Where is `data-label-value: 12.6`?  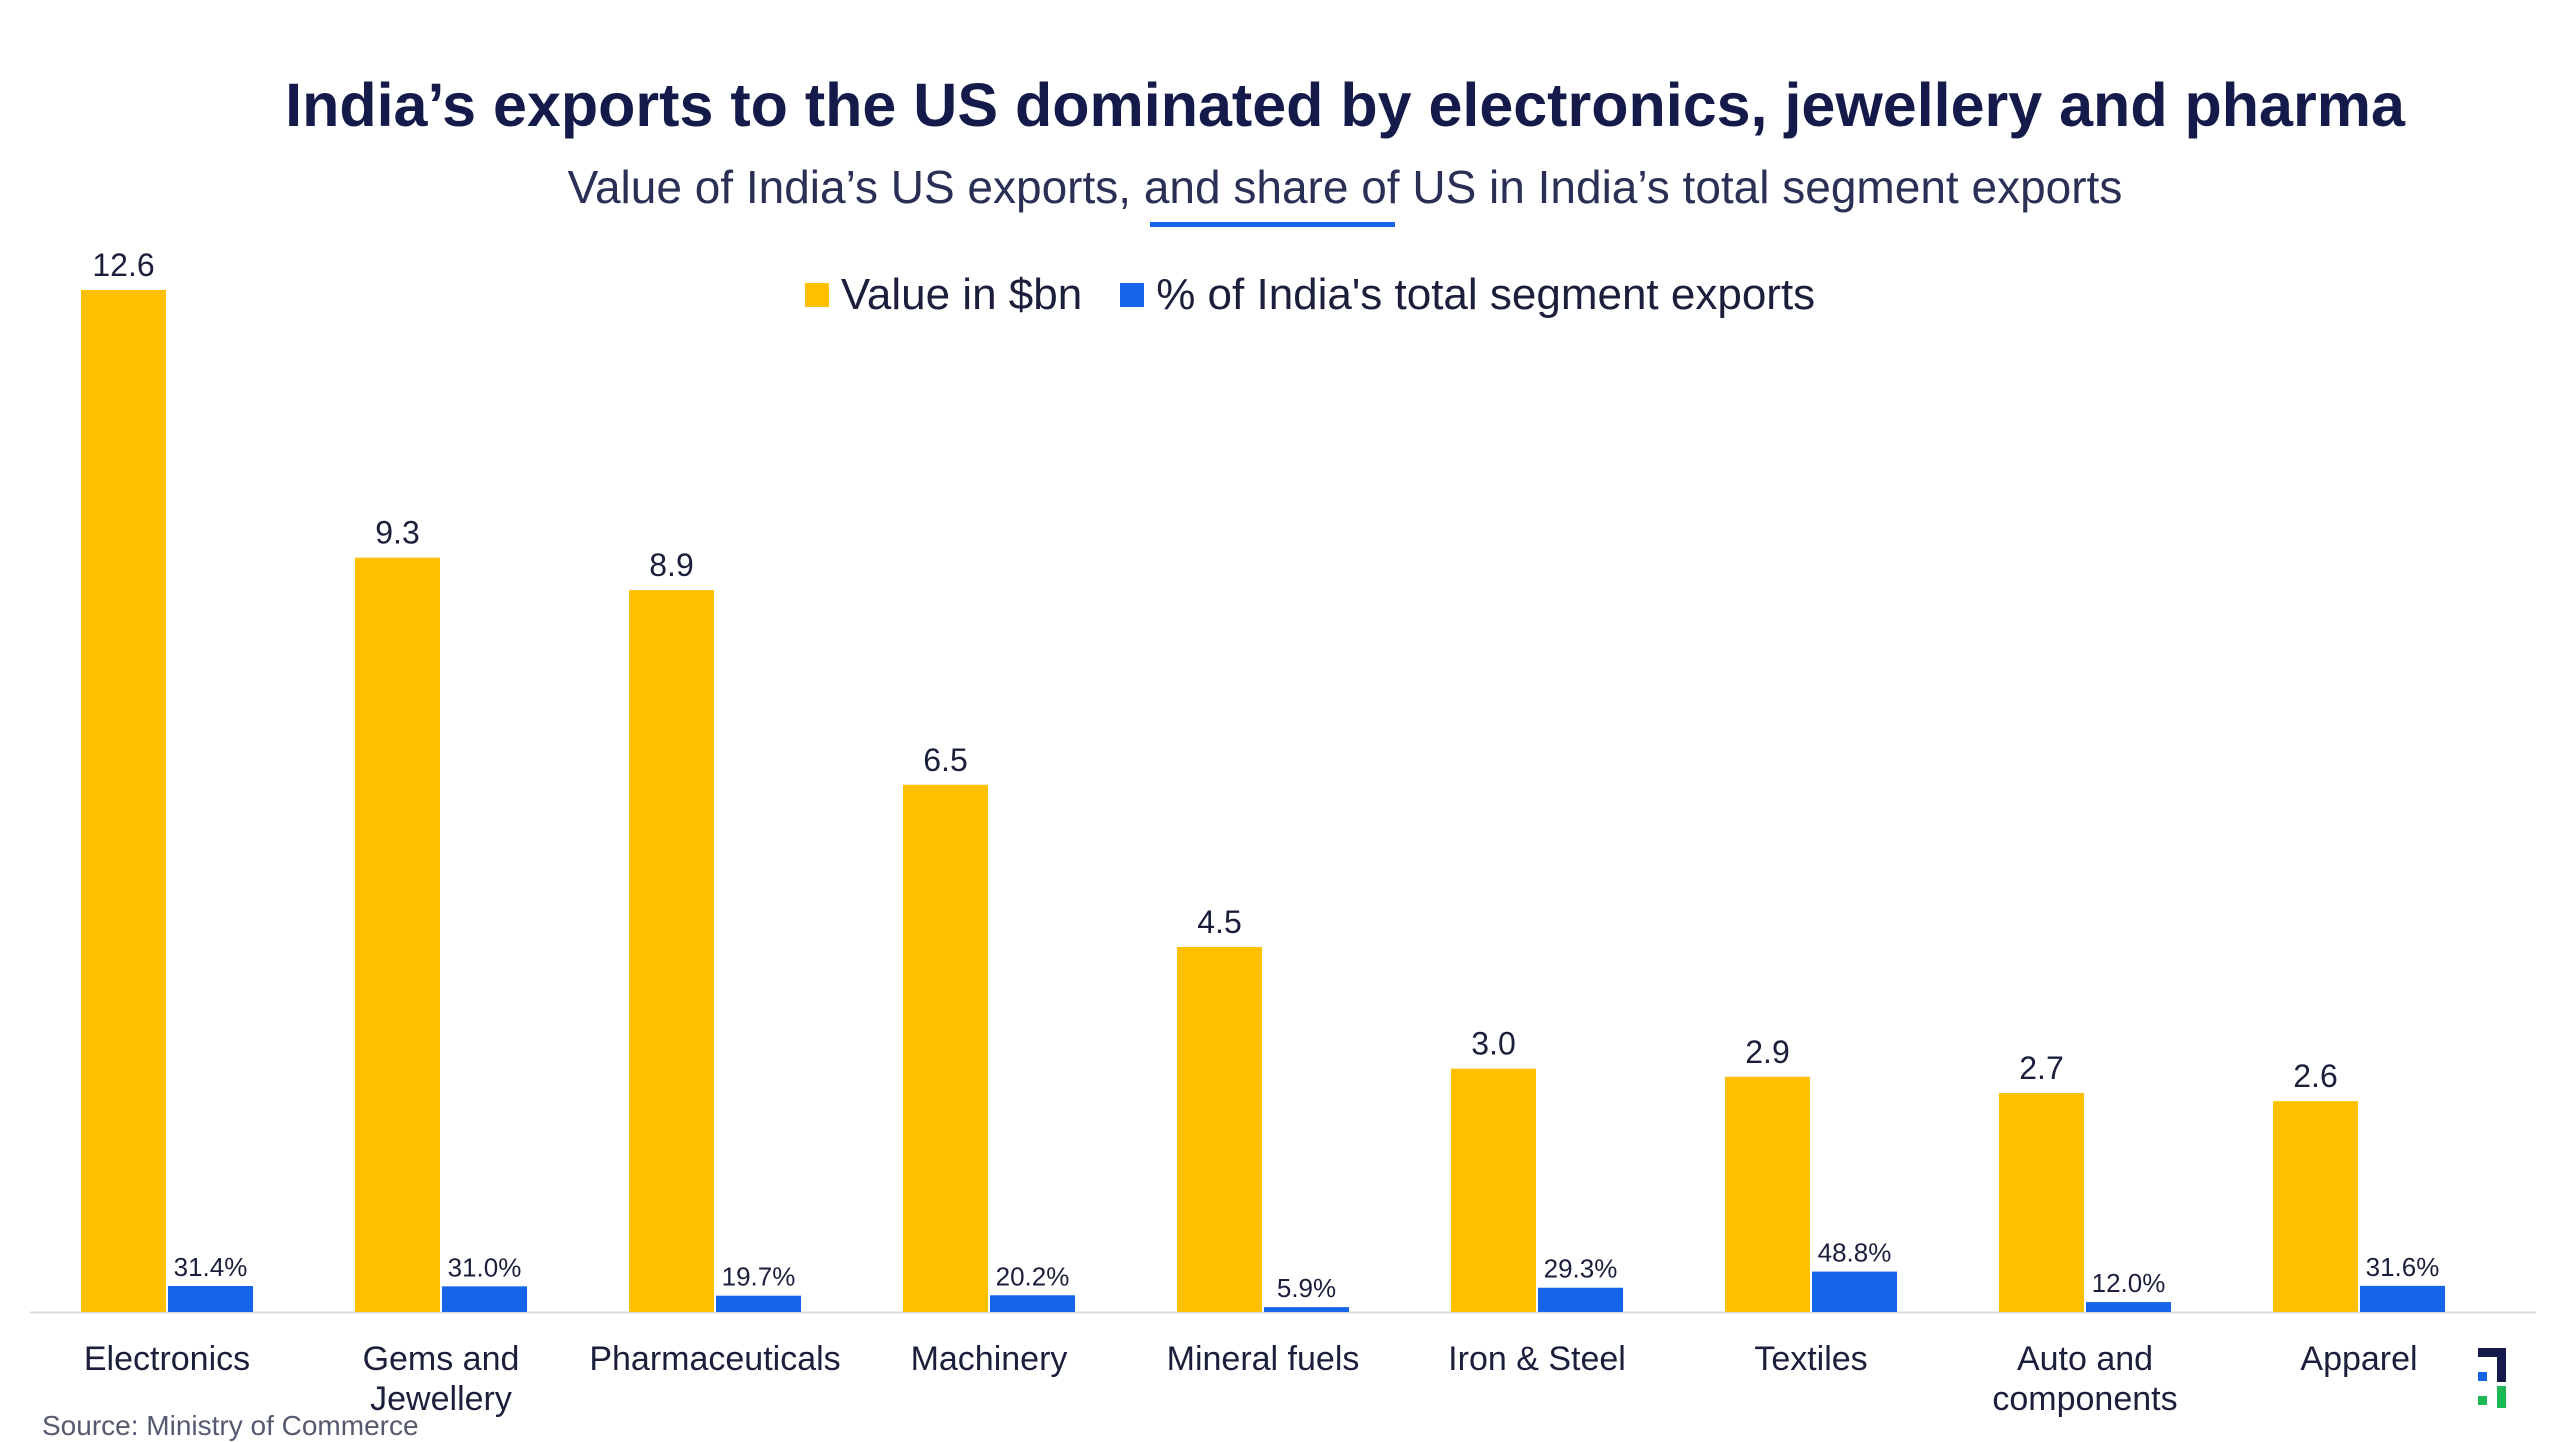
data-label-value: 12.6 is located at coordinates (123, 265).